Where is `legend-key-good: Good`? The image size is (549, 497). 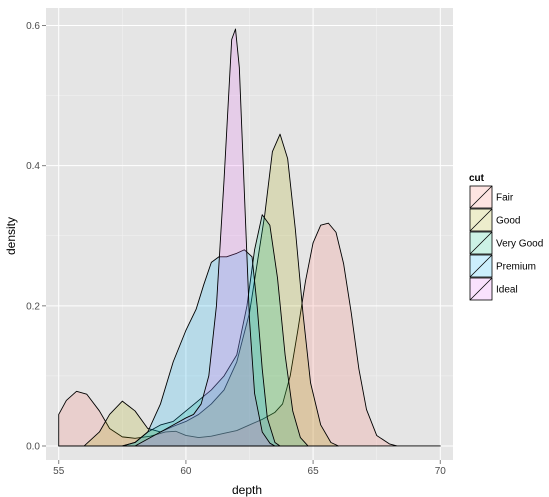 legend-key-good: Good is located at coordinates (494, 220).